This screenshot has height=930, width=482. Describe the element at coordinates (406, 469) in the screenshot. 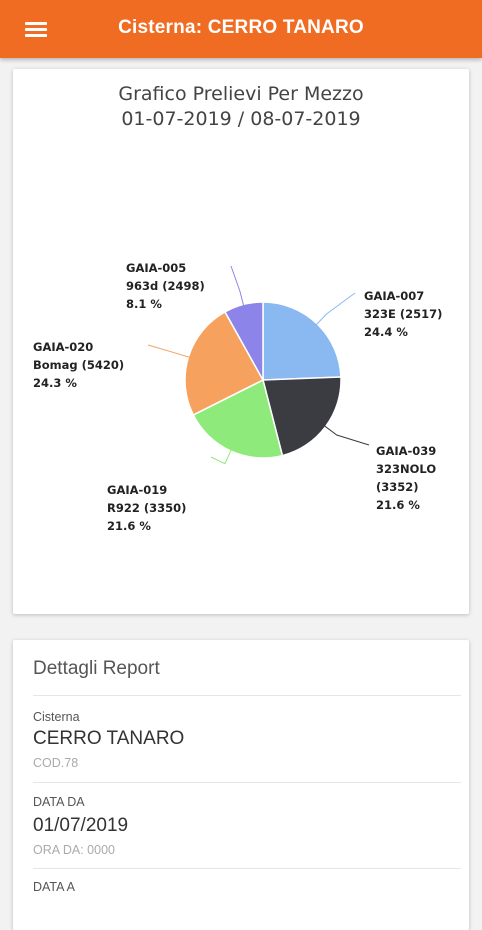

I see `slice-label: 323NOLO` at that location.